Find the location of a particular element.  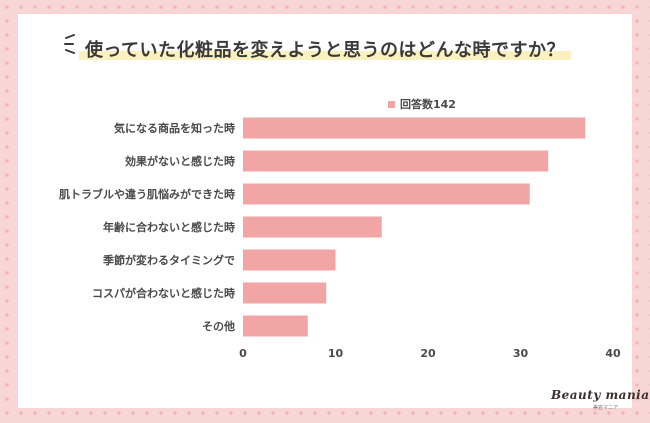

category-label-1: 効果がないと感じた時 is located at coordinates (180, 161).